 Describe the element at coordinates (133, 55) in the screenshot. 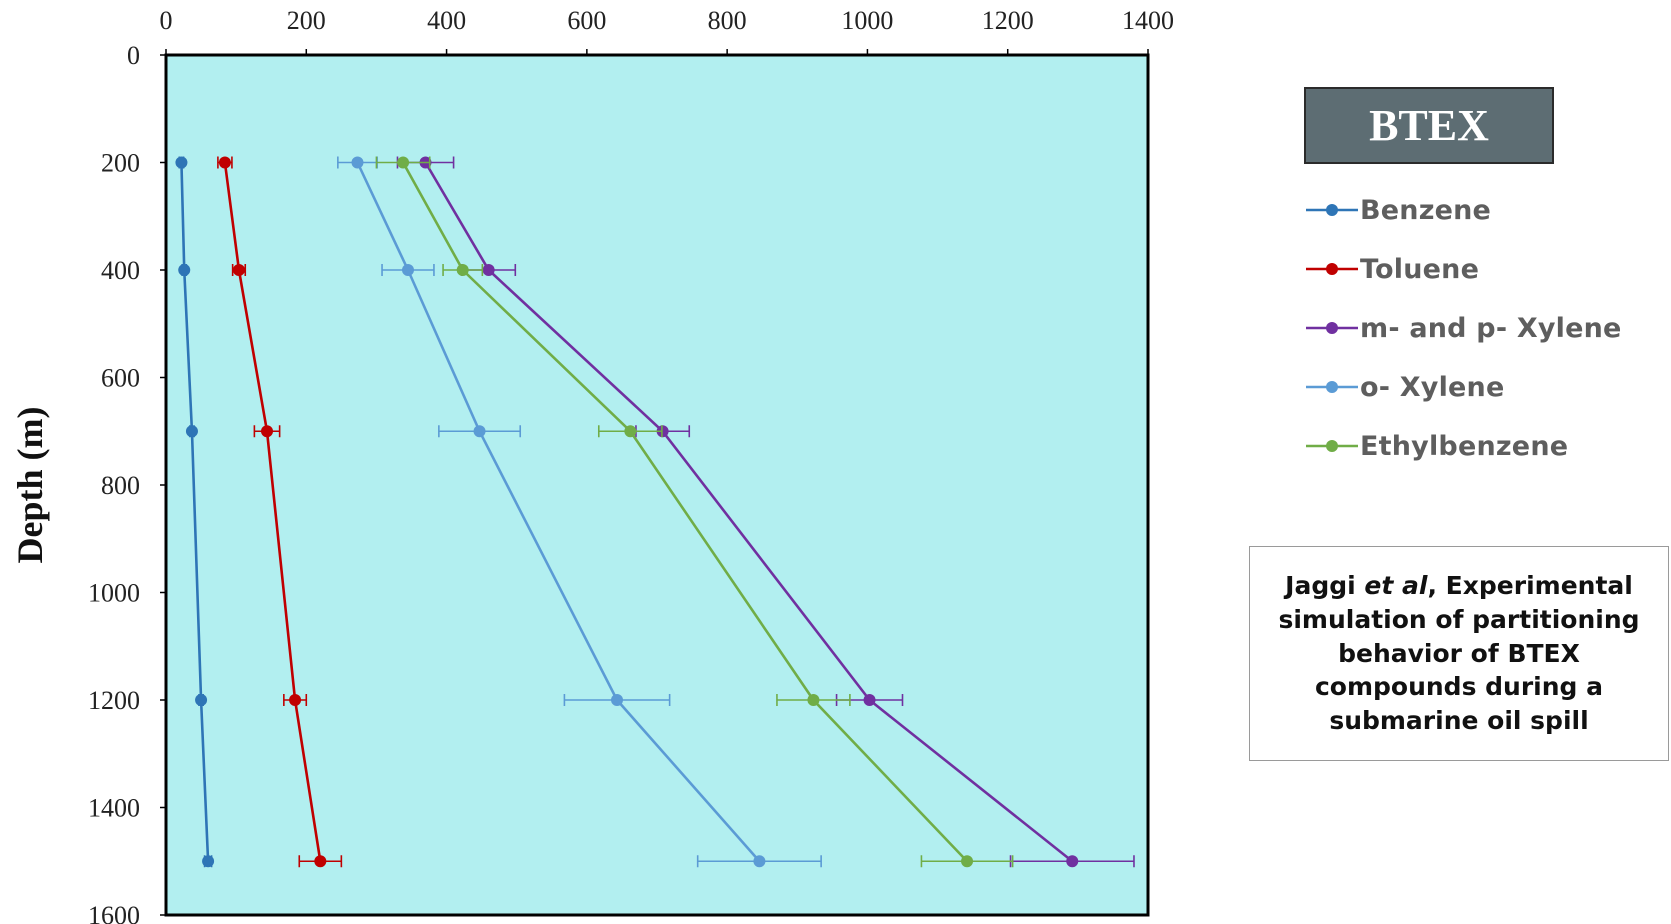

I see `y-tick-label: 0` at that location.